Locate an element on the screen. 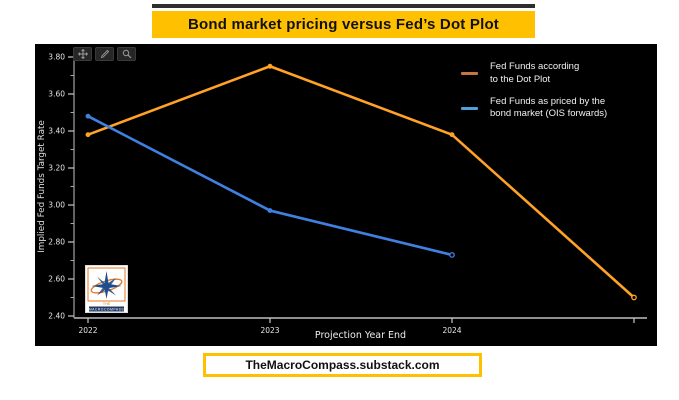 This screenshot has height=400, width=679. move-icon is located at coordinates (82, 54).